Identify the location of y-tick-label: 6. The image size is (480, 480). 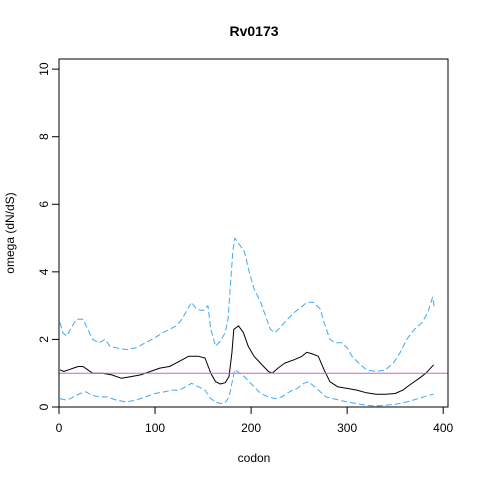
(44, 204).